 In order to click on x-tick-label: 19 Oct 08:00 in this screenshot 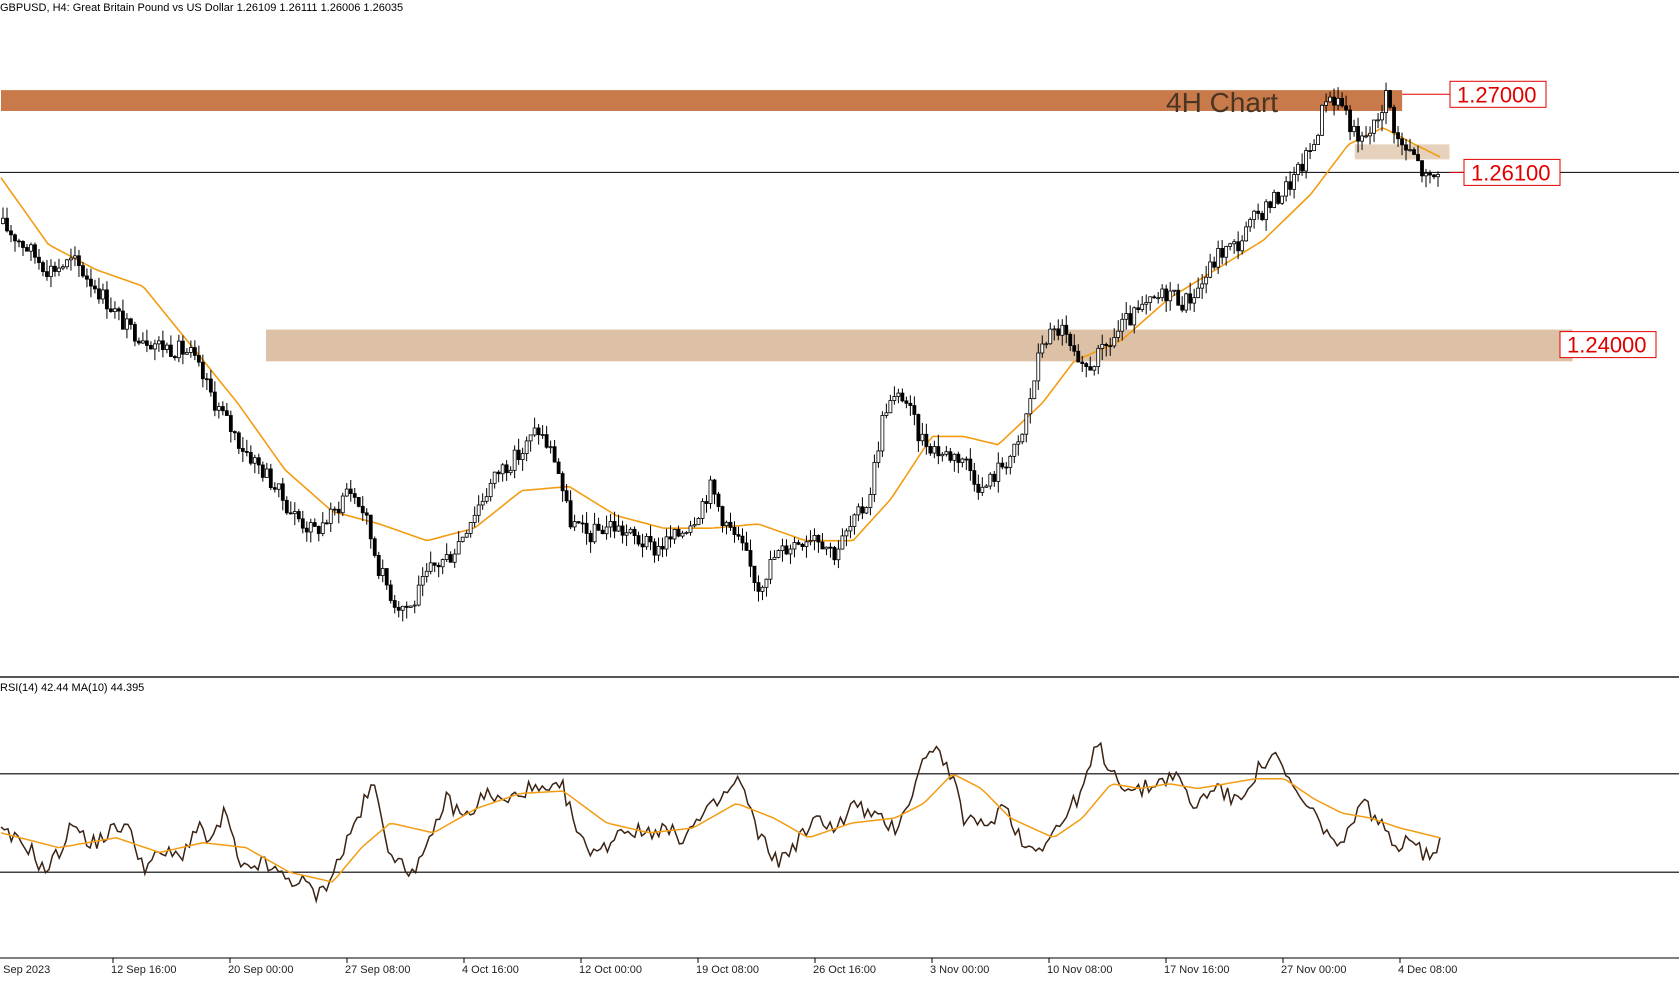, I will do `click(727, 970)`.